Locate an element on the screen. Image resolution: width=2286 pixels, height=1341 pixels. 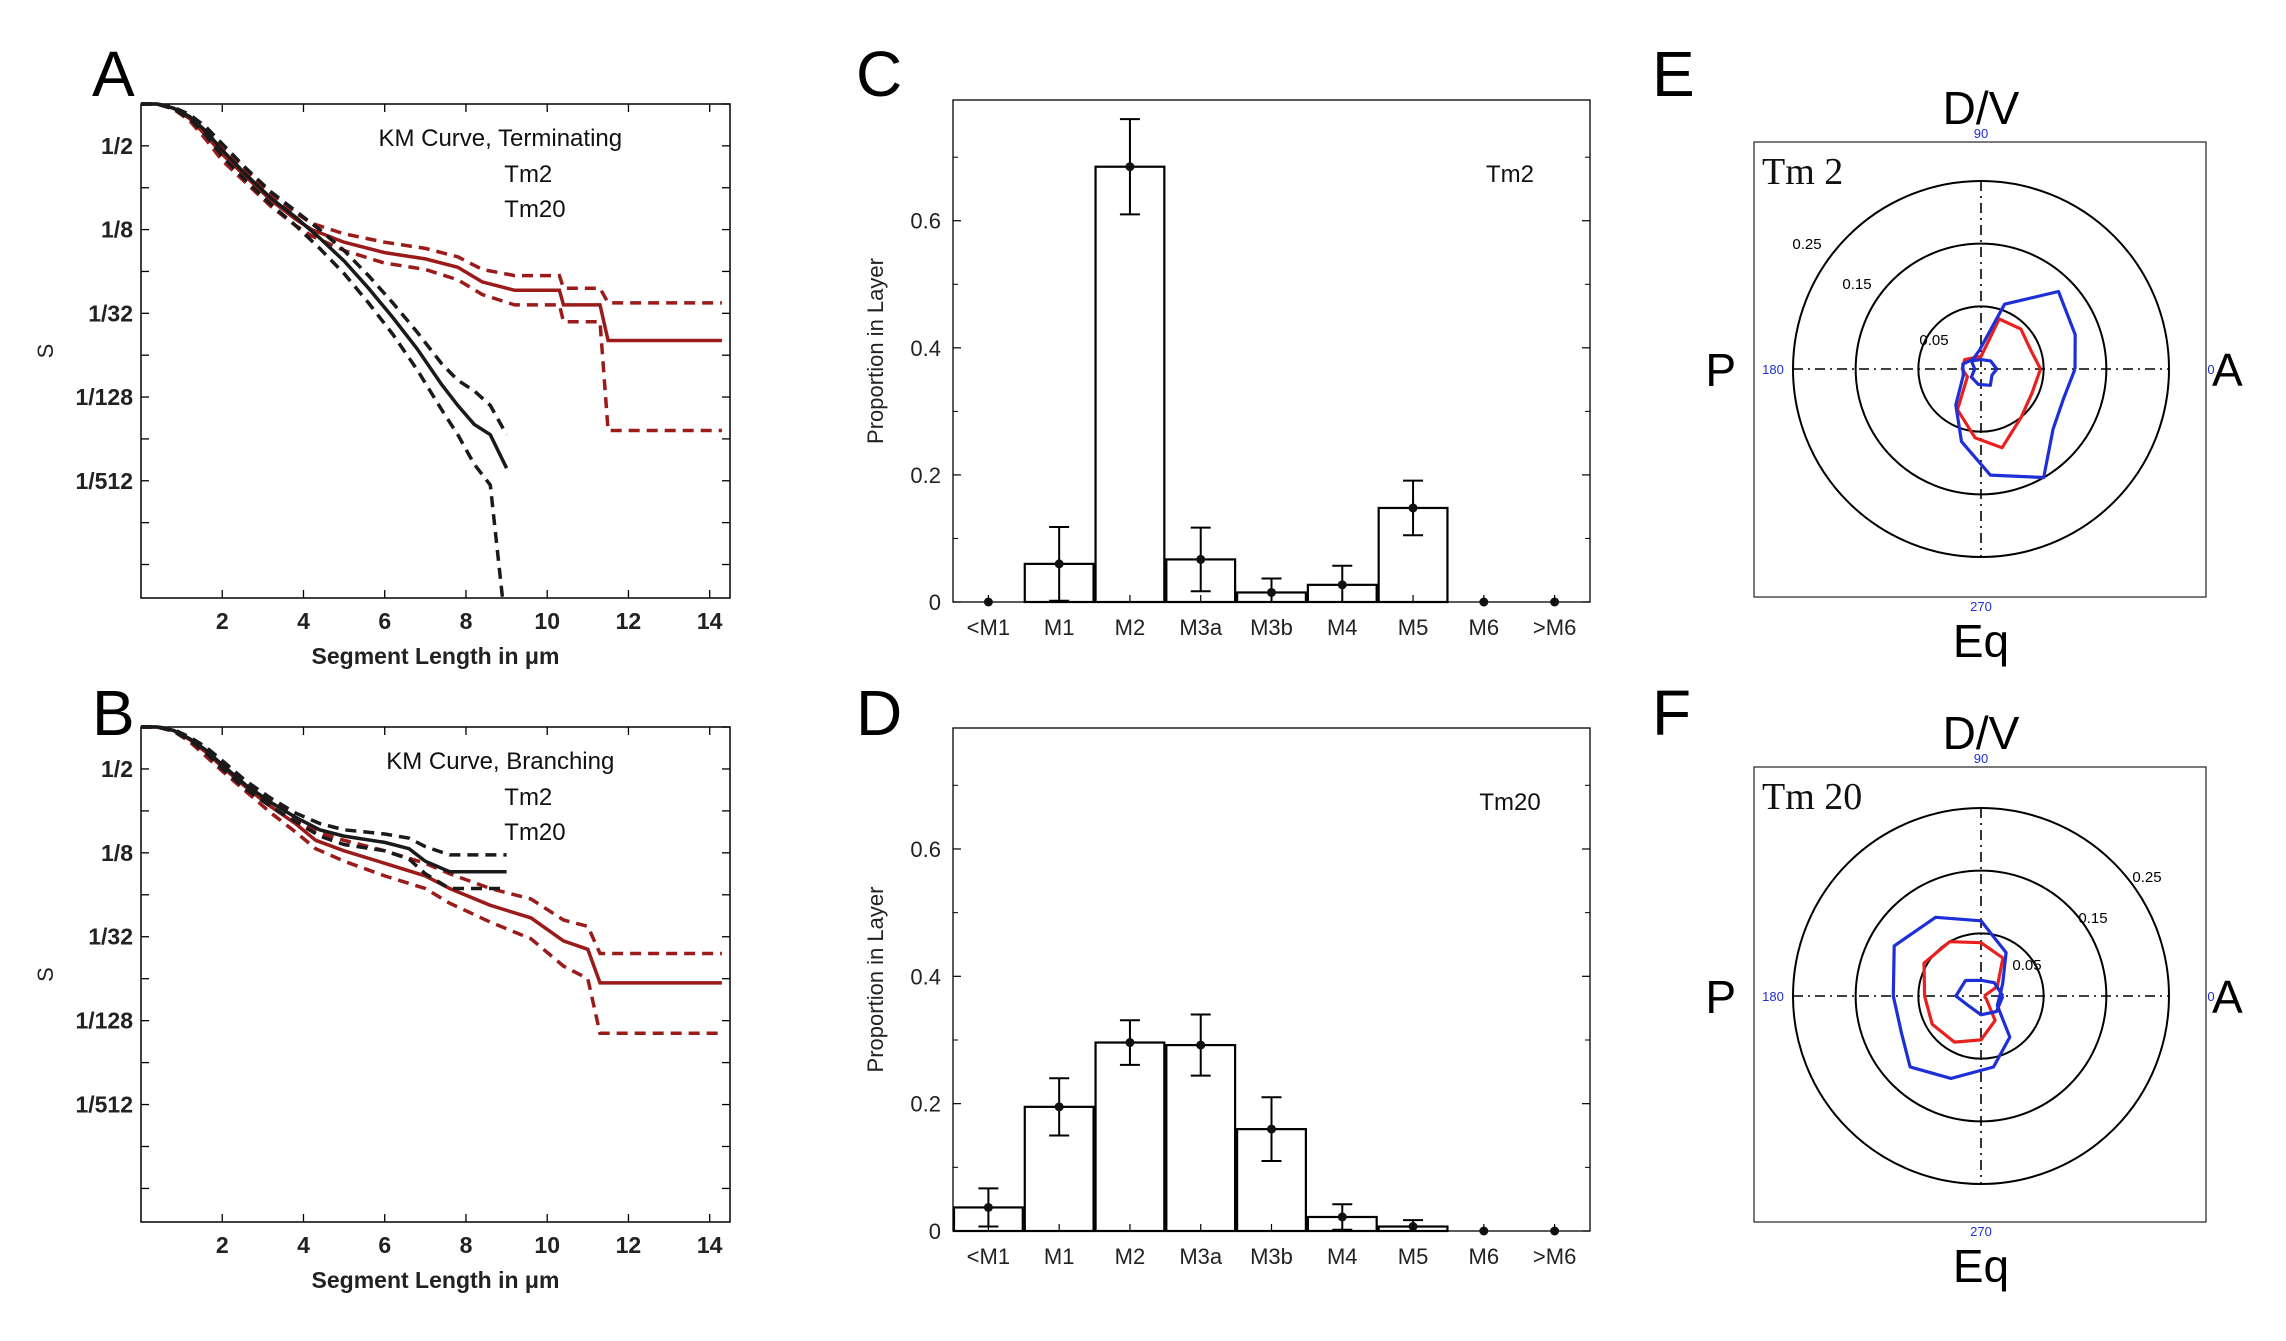
polar-chart-tm20: 0.05 0.15 0.25 90 270 180 0 D/V Eq P A Tm 20 is located at coordinates (1974, 999).